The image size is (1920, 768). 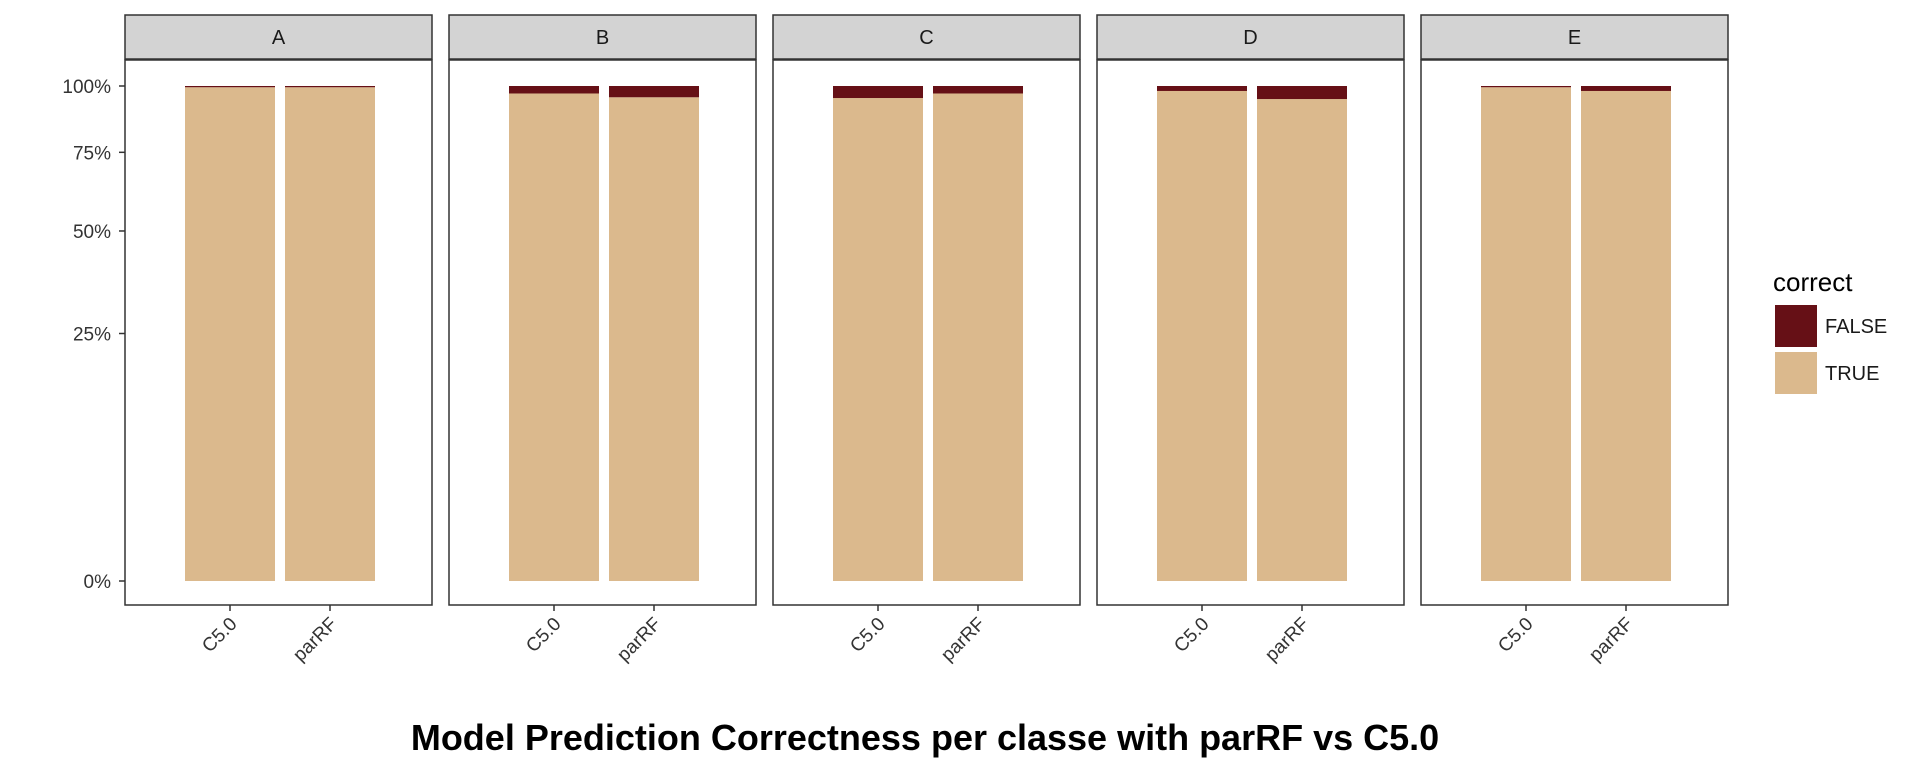 I want to click on facet-strip-label: B, so click(x=602, y=38).